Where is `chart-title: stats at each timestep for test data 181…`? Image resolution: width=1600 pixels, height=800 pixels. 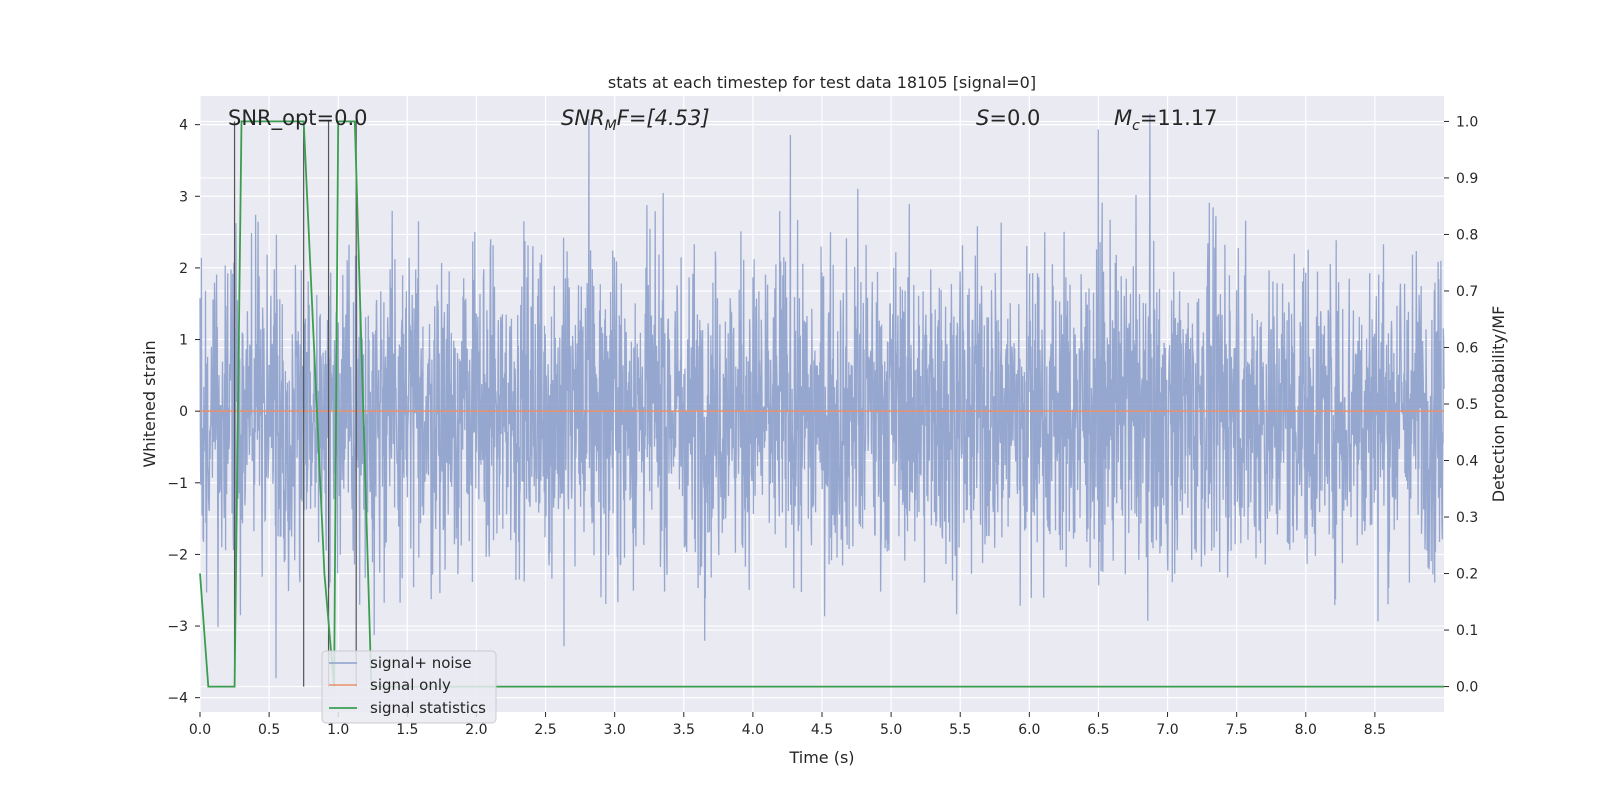 chart-title: stats at each timestep for test data 181… is located at coordinates (822, 82).